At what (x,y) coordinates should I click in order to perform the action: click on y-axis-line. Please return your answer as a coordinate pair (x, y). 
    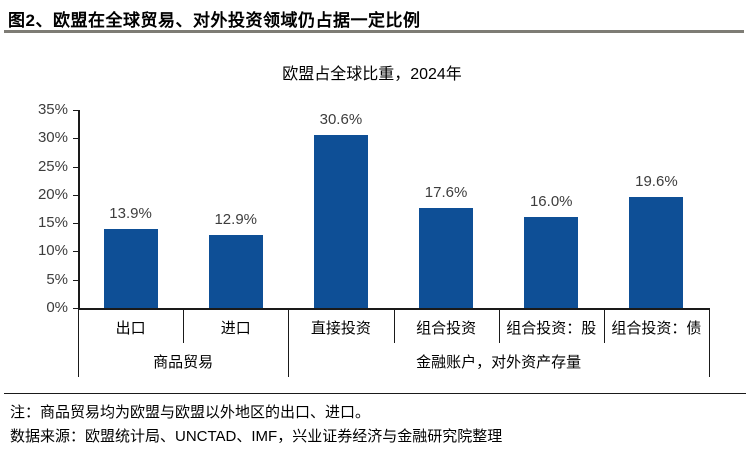
    Looking at the image, I should click on (79, 209).